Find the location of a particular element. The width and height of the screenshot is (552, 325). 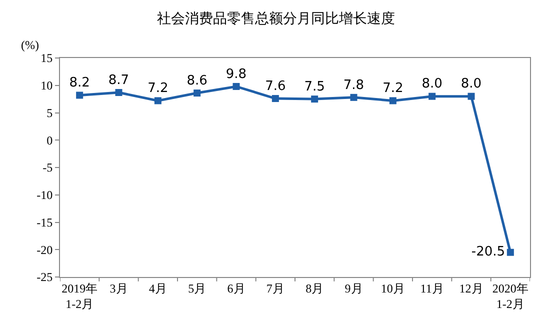

text: 7.8 is located at coordinates (353, 85).